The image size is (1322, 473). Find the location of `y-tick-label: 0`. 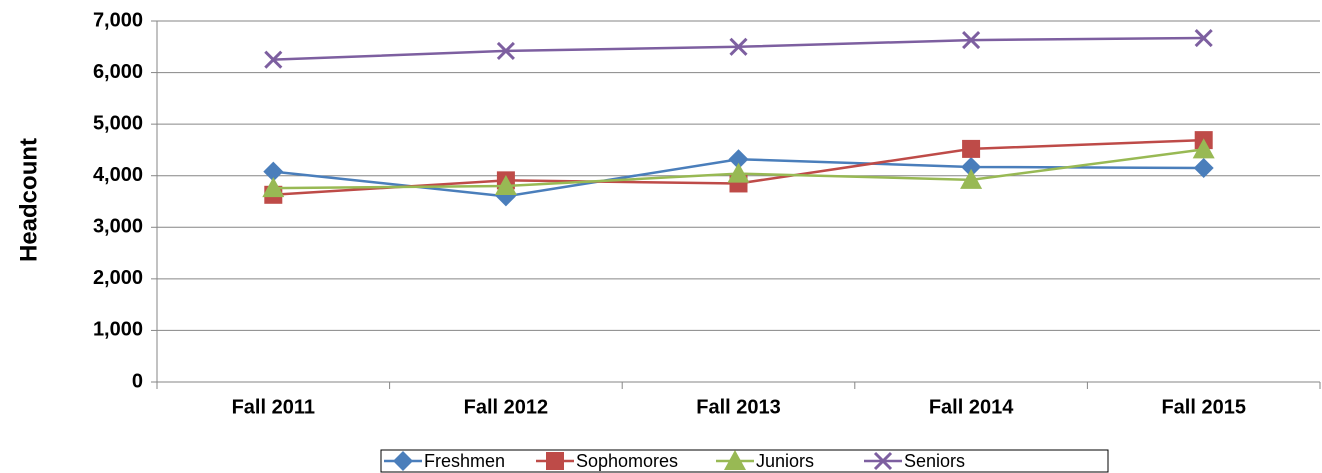

y-tick-label: 0 is located at coordinates (137, 381).